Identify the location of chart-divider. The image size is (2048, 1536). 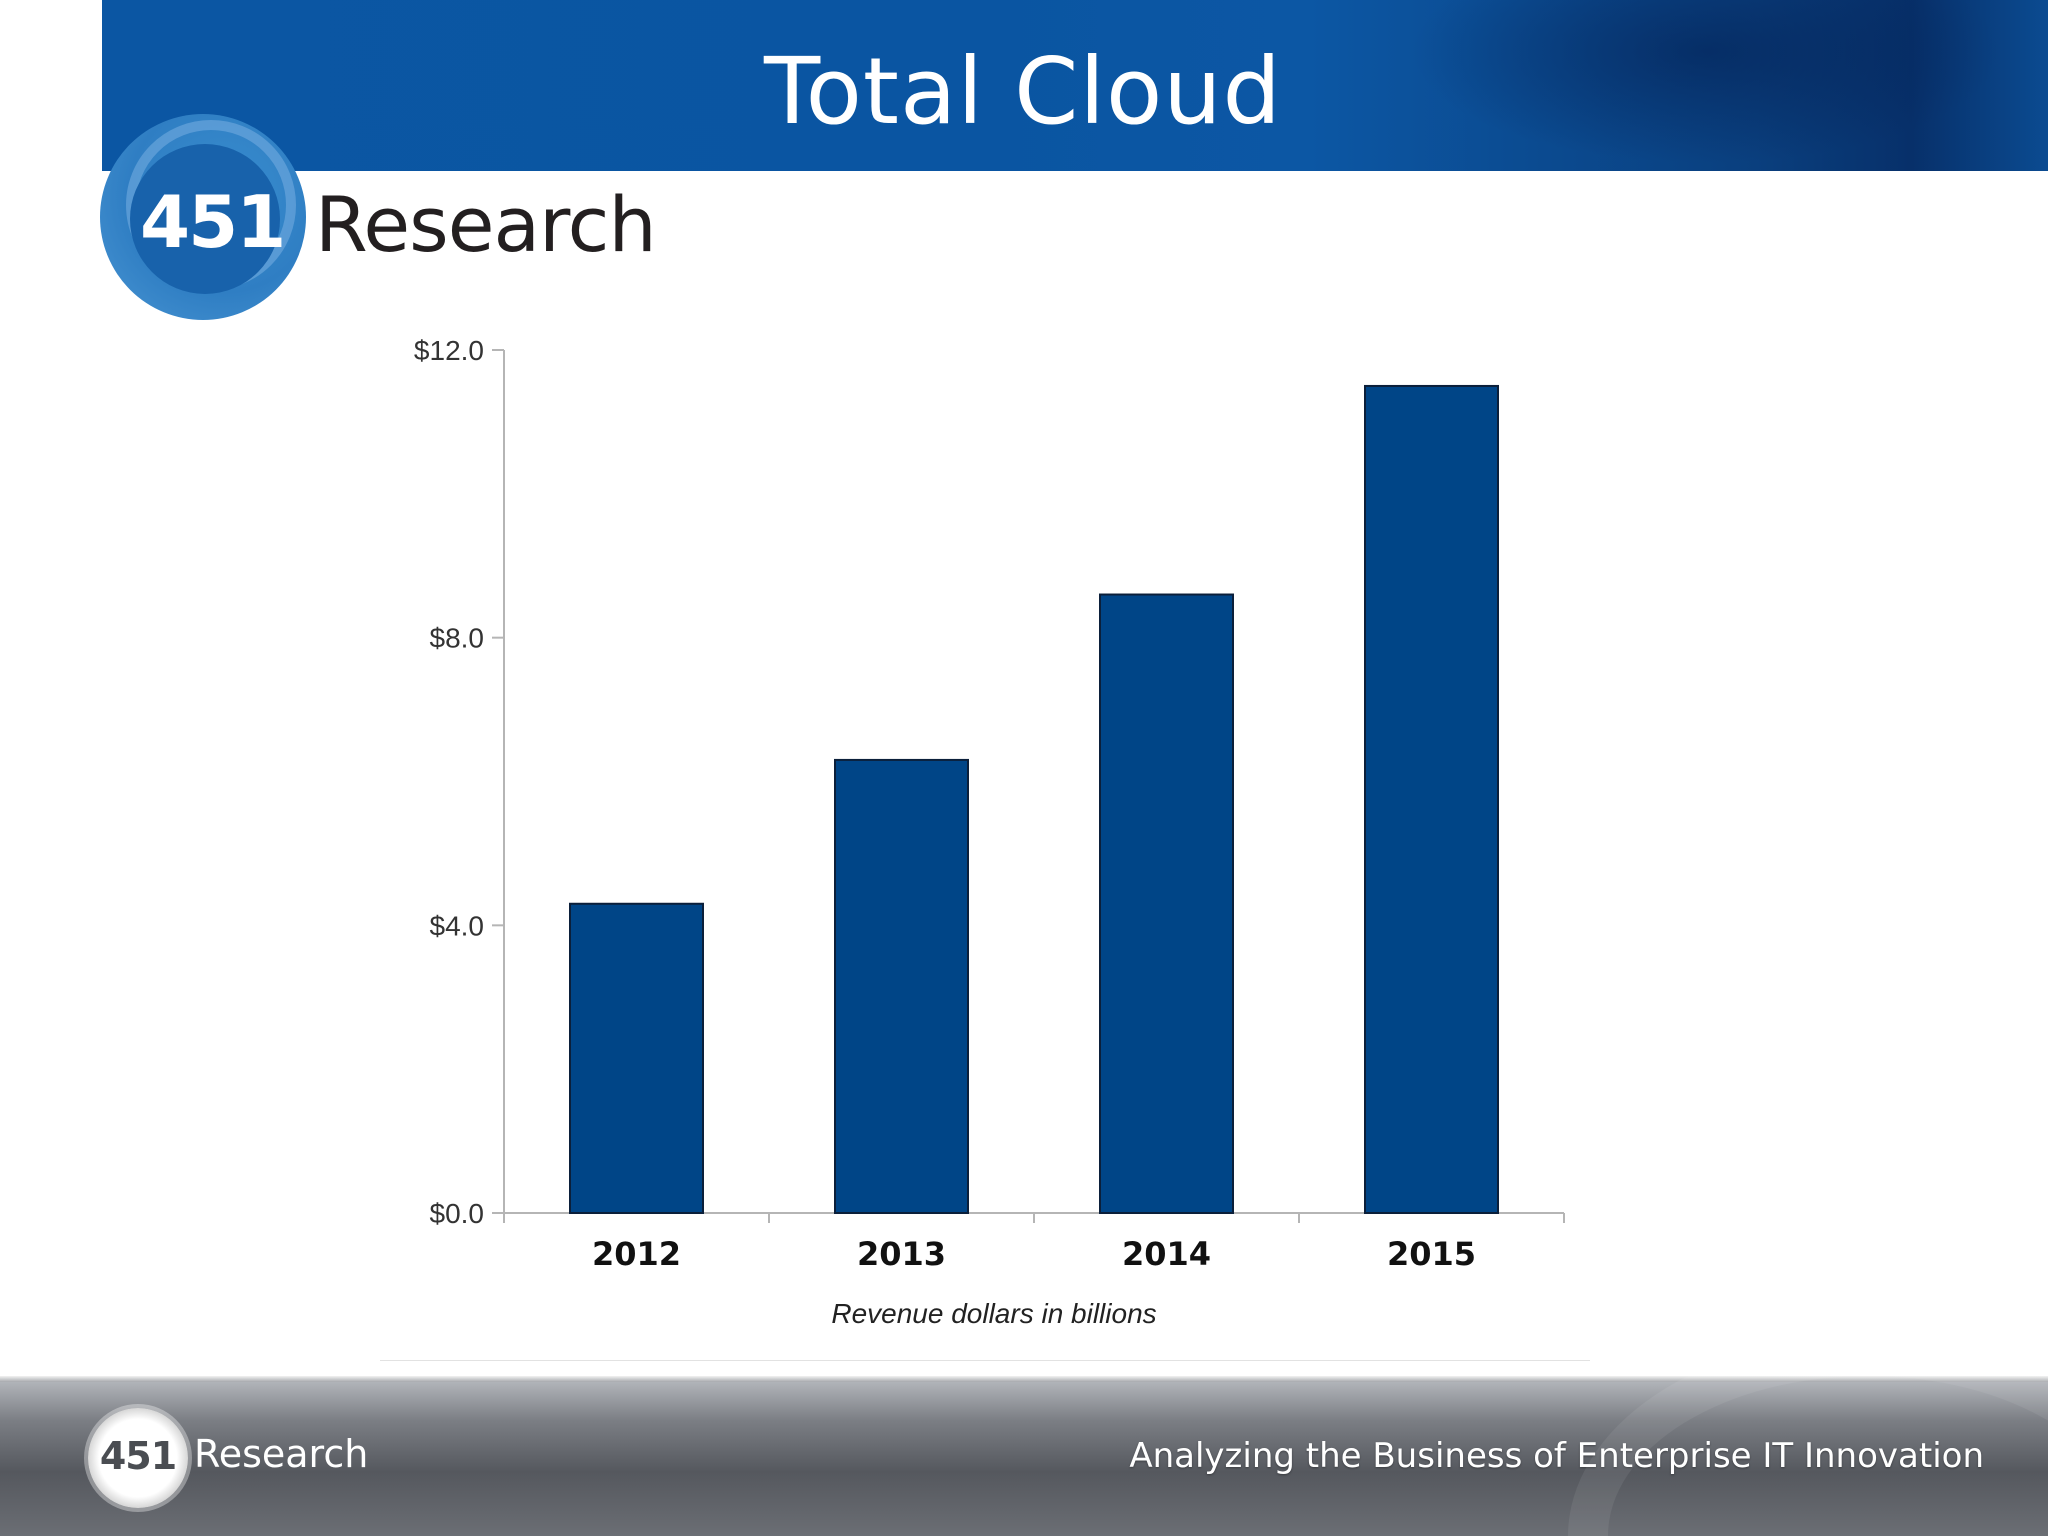
(985, 1360).